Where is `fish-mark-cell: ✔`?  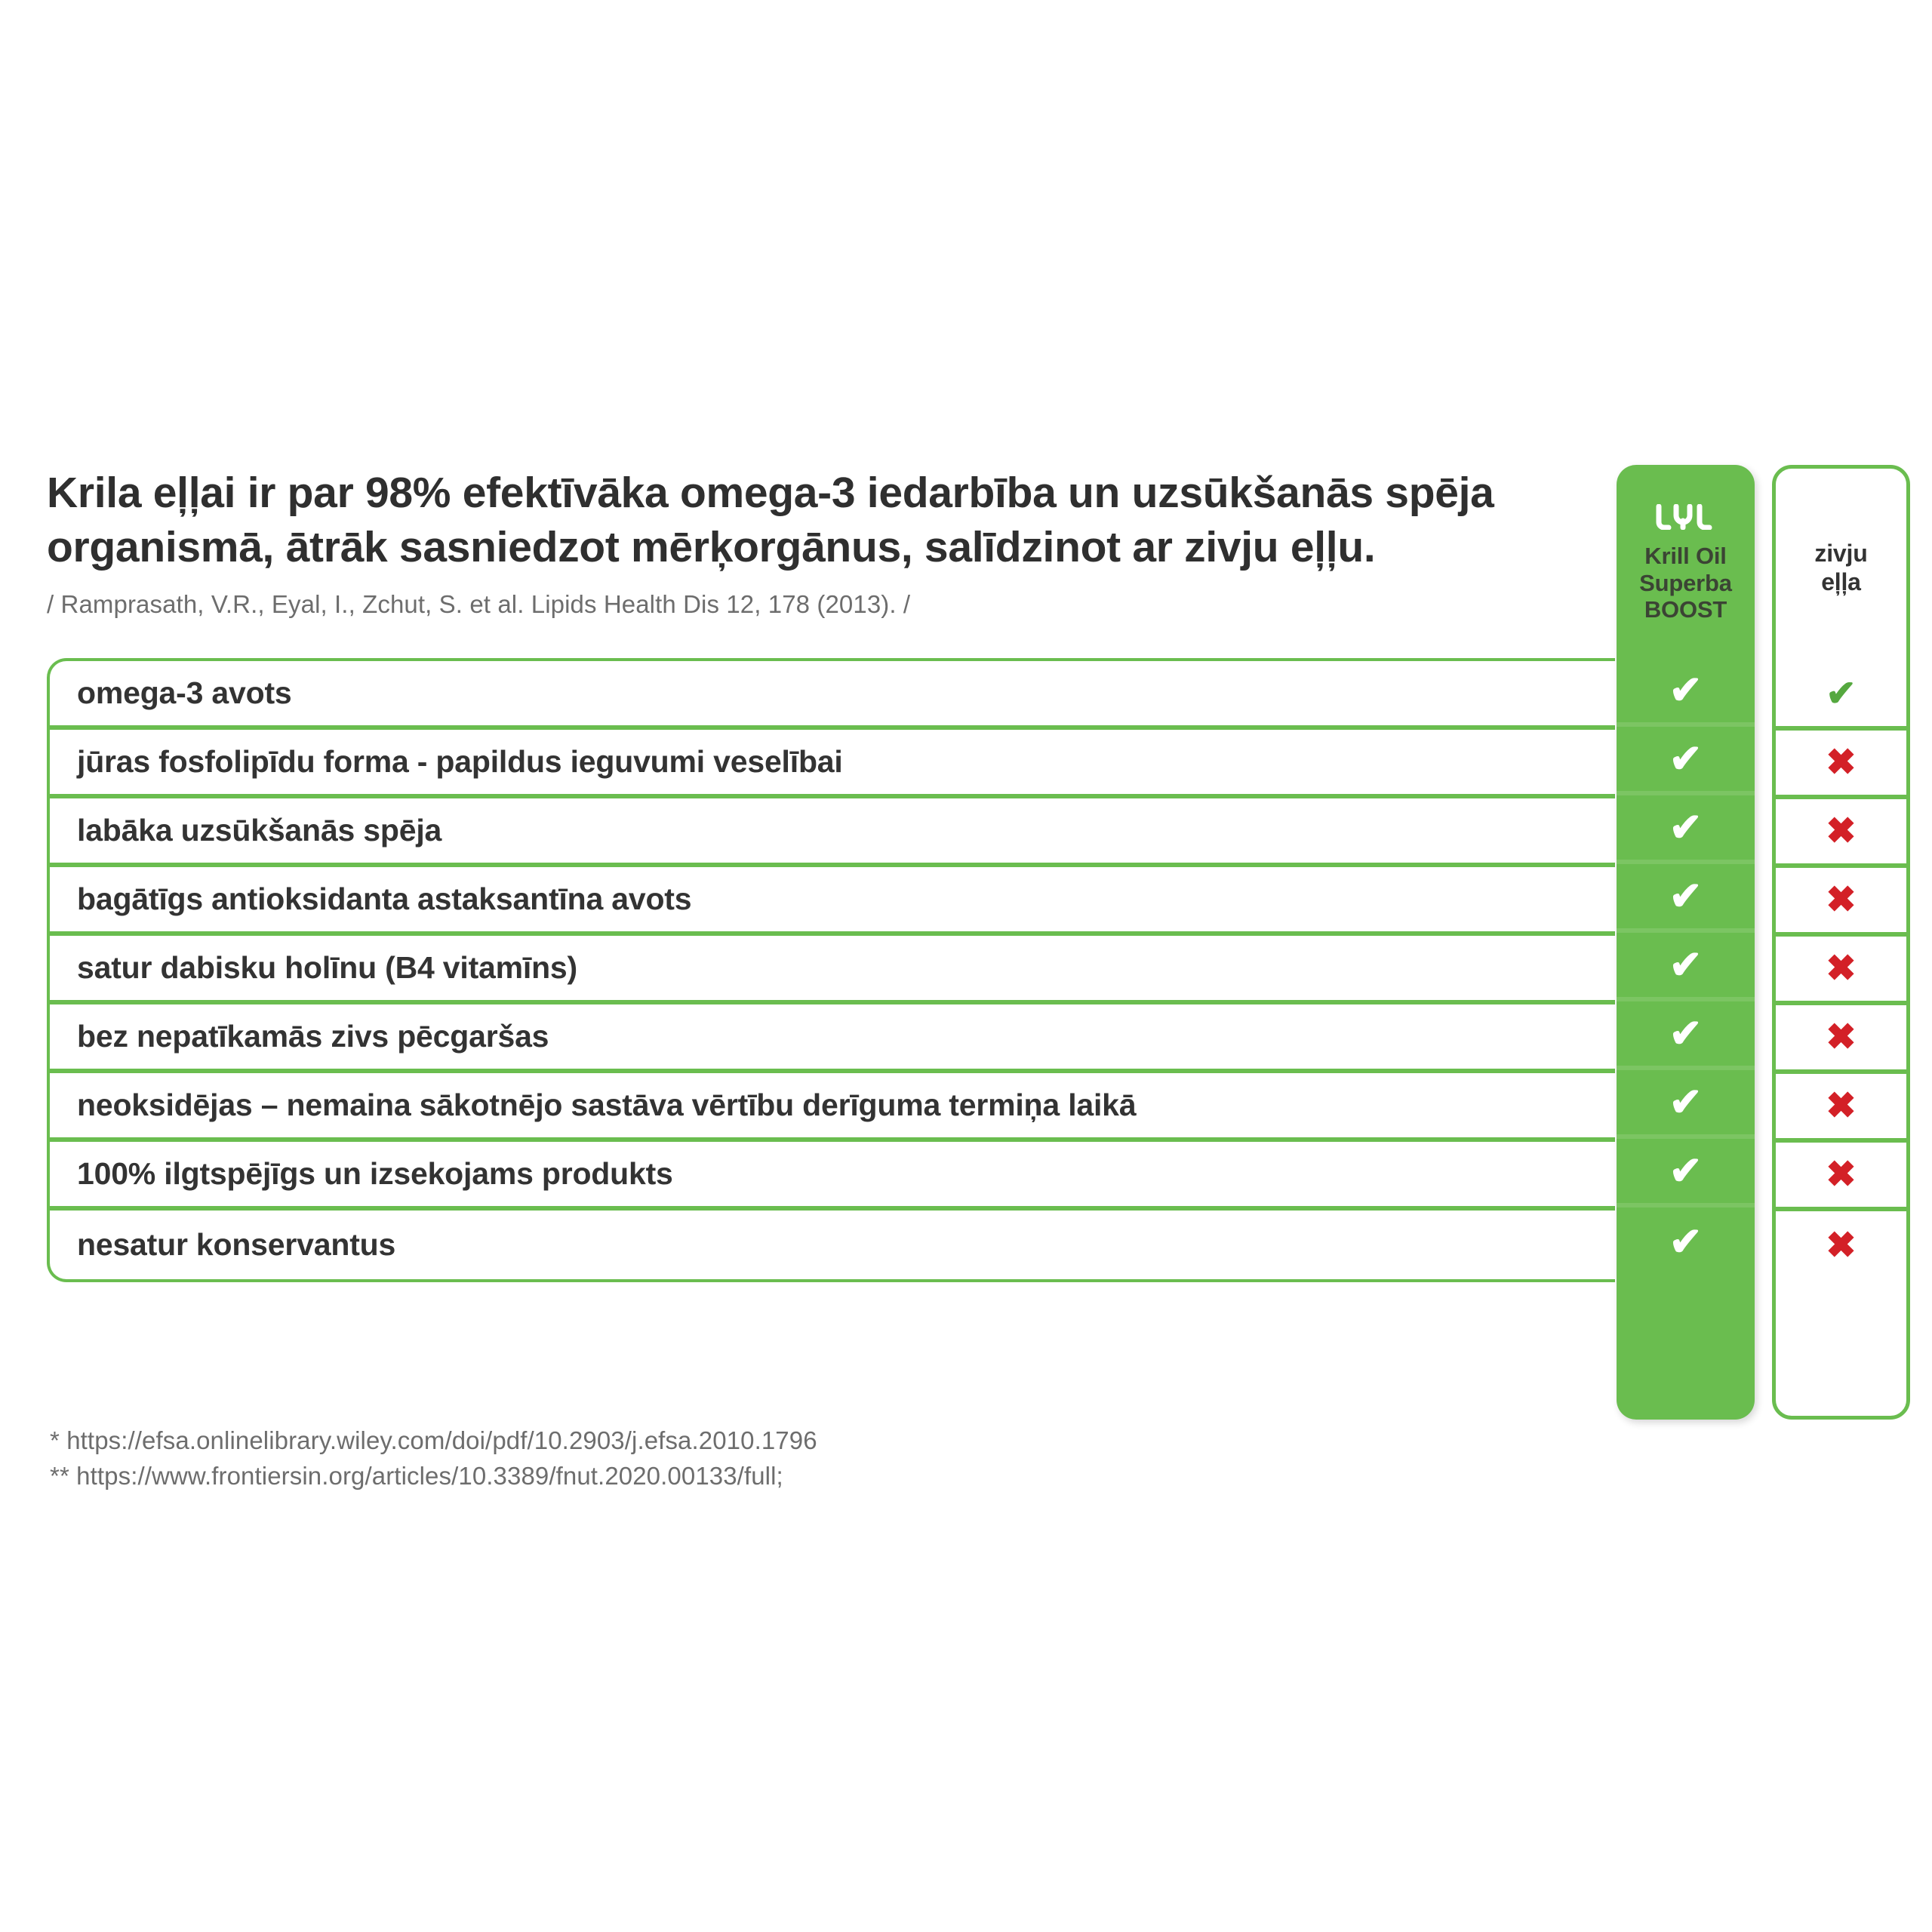 fish-mark-cell: ✔ is located at coordinates (1841, 696).